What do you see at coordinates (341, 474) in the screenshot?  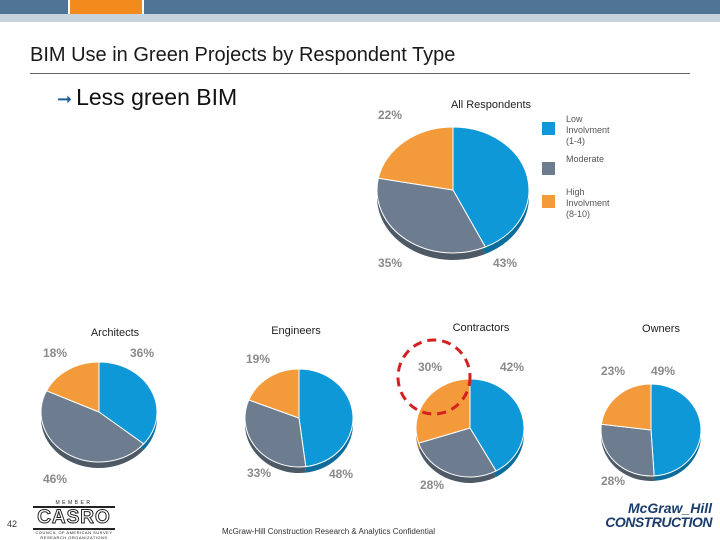 I see `slice-label-low: 48%` at bounding box center [341, 474].